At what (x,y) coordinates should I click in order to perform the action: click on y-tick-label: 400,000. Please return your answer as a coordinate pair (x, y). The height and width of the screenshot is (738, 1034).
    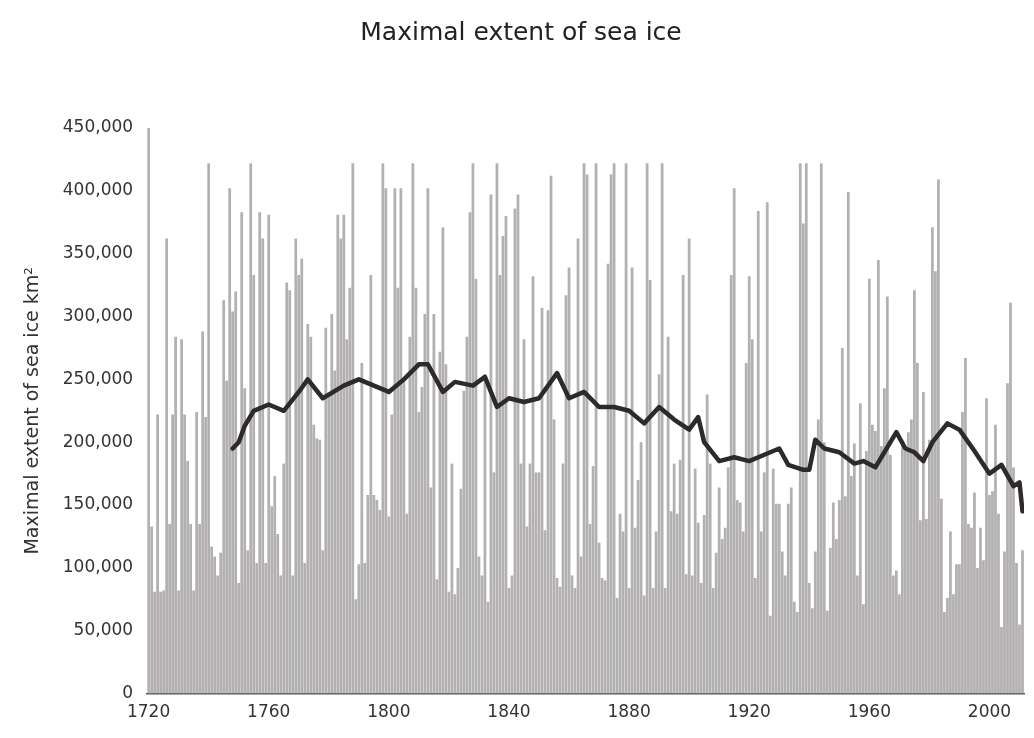
    Looking at the image, I should click on (98, 189).